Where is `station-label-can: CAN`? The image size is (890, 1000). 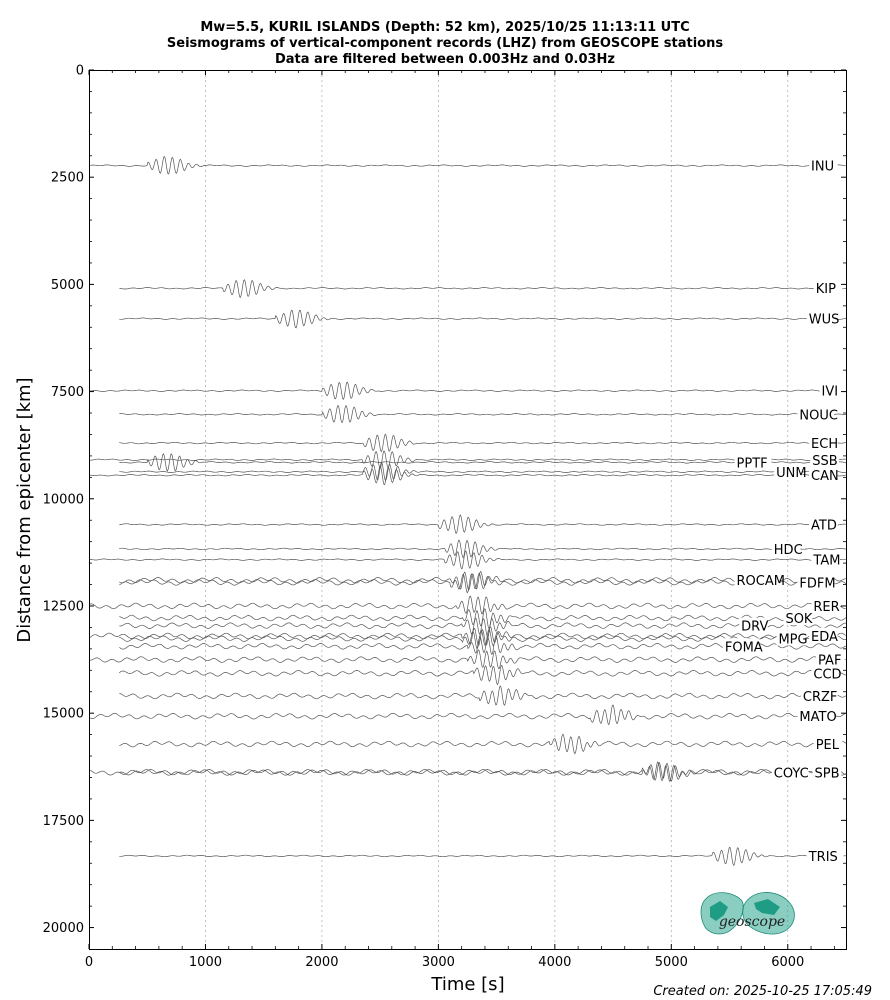 station-label-can: CAN is located at coordinates (825, 476).